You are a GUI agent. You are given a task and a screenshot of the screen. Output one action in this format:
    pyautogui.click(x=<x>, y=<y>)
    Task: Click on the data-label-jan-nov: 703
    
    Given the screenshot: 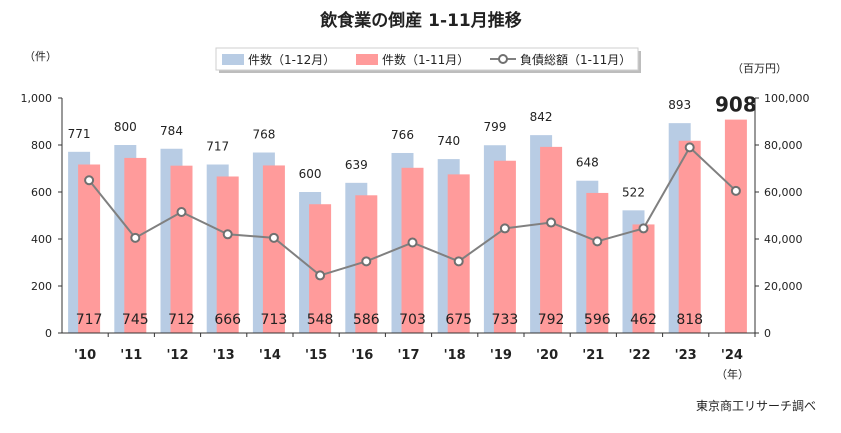 What is the action you would take?
    pyautogui.click(x=412, y=320)
    